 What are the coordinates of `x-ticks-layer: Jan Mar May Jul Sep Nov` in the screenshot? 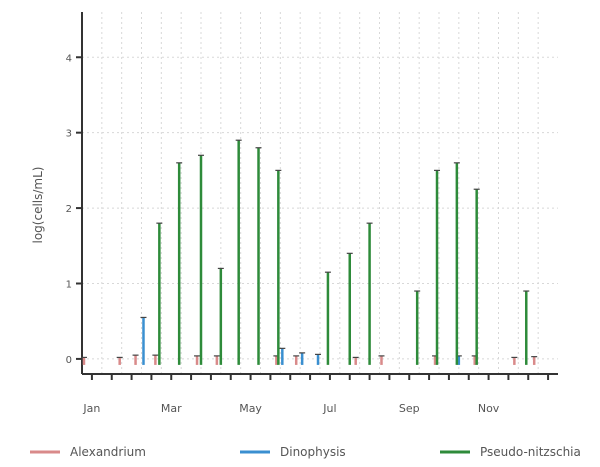 It's located at (316, 394).